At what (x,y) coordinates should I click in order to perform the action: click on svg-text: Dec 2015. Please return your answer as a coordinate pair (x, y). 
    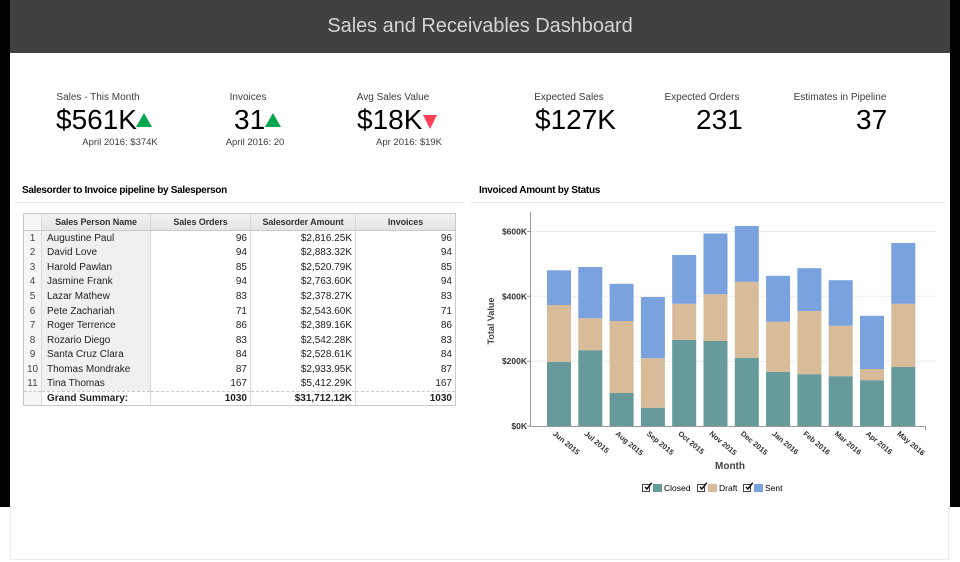
    Looking at the image, I should click on (754, 443).